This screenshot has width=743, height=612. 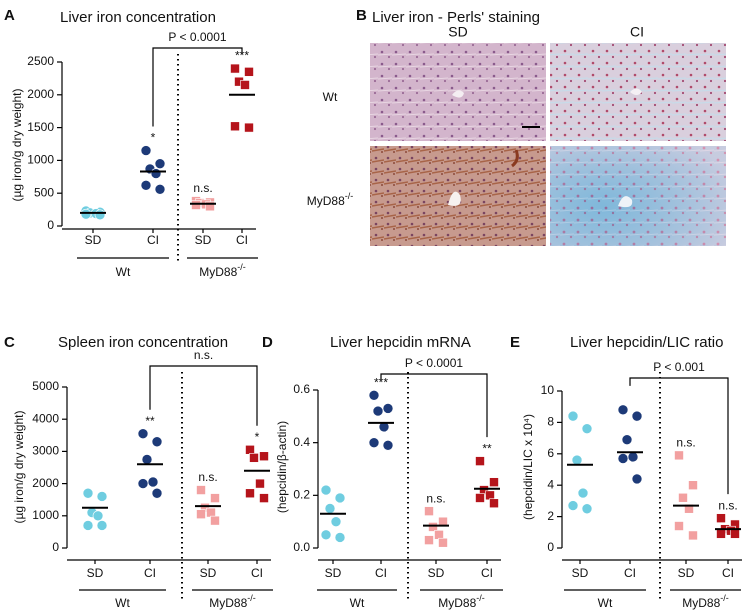 I want to click on panel-letter: E, so click(x=515, y=342).